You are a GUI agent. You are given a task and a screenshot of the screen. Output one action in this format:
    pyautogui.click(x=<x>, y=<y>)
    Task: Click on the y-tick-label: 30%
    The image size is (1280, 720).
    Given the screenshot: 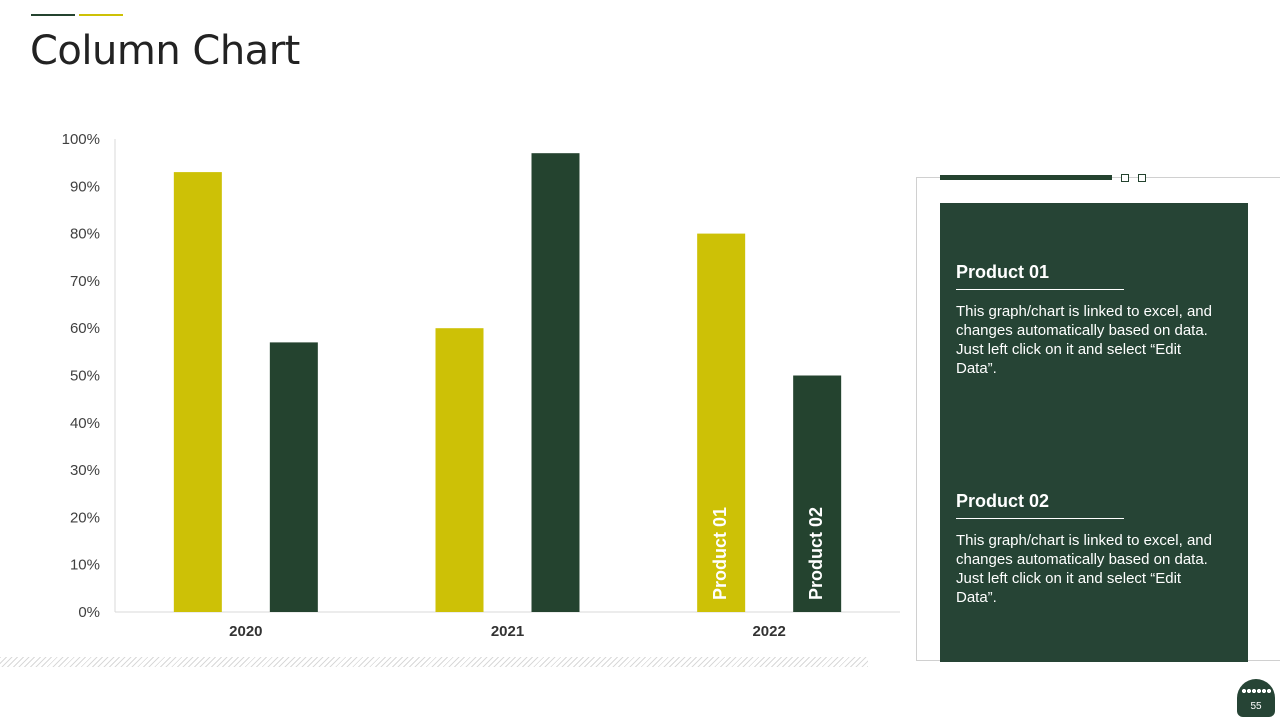 What is the action you would take?
    pyautogui.click(x=85, y=470)
    